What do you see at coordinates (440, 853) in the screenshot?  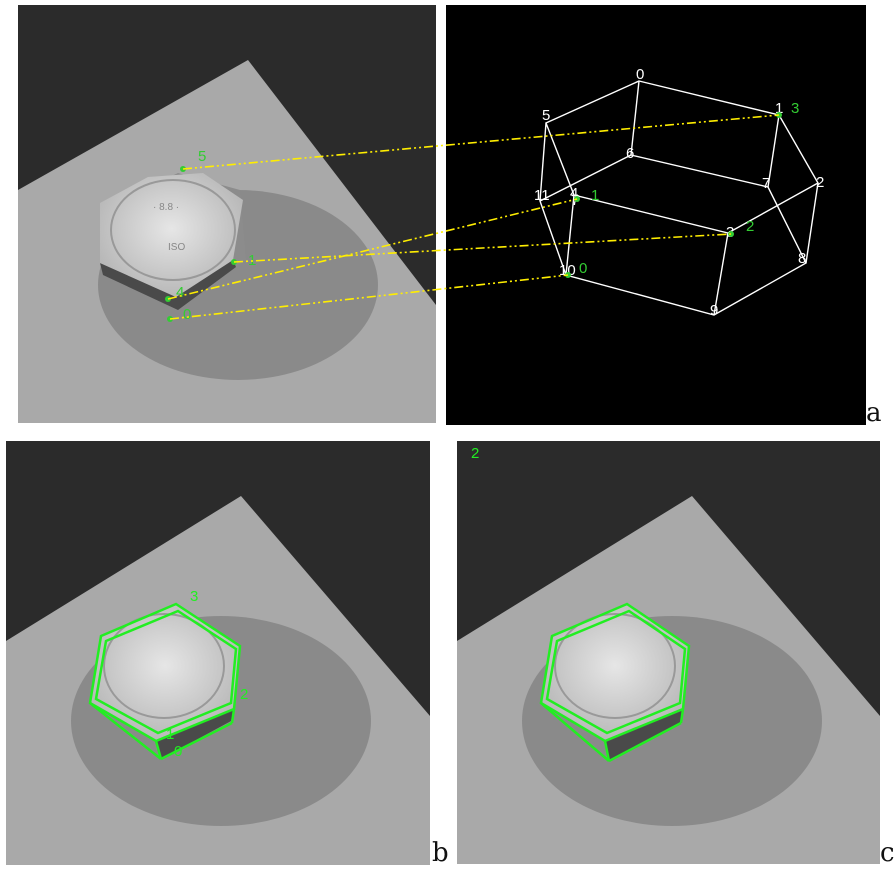 I see `panel-letter-b: b` at bounding box center [440, 853].